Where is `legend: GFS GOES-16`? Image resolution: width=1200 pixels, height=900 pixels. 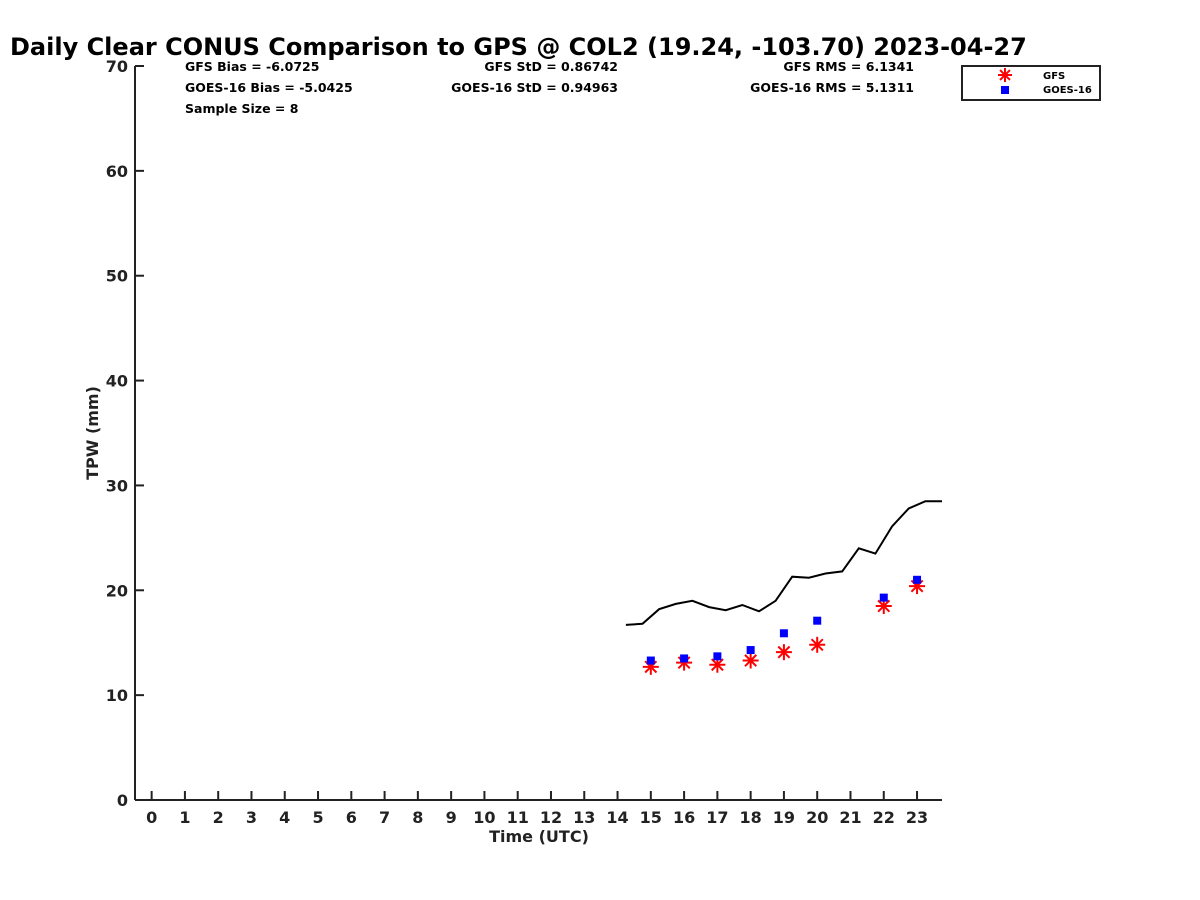
legend: GFS GOES-16 is located at coordinates (1031, 83).